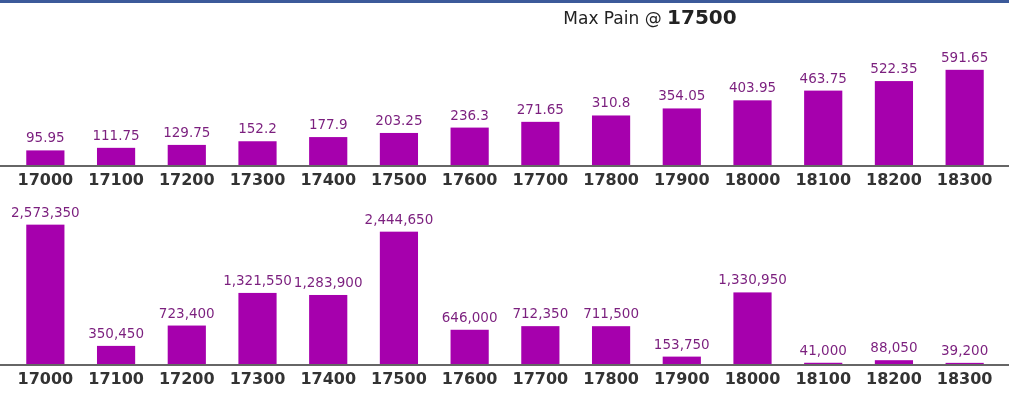 The height and width of the screenshot is (402, 1009). What do you see at coordinates (965, 349) in the screenshot?
I see `data-label: 39,200` at bounding box center [965, 349].